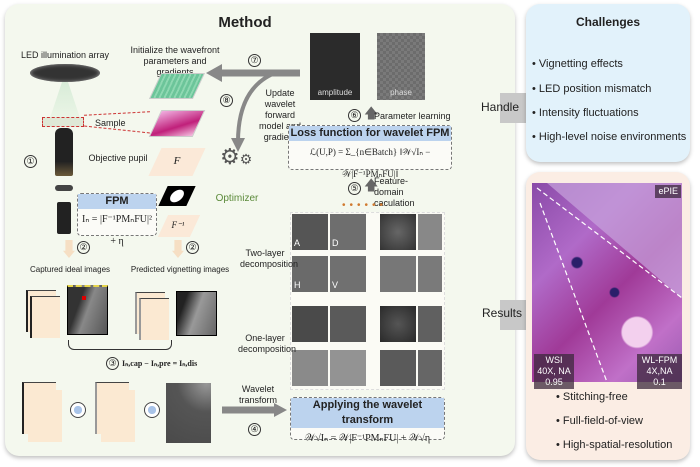 This screenshot has width=700, height=467. What do you see at coordinates (371, 185) in the screenshot?
I see `up-arrow-5: 🡅` at bounding box center [371, 185].